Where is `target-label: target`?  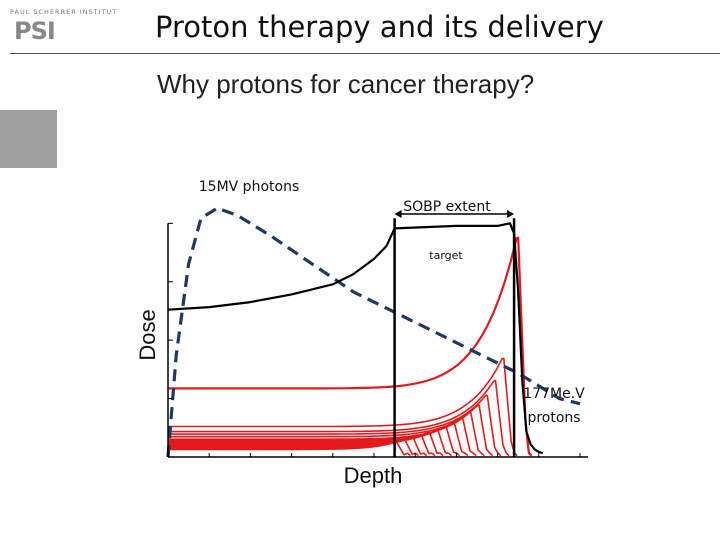 target-label: target is located at coordinates (446, 255).